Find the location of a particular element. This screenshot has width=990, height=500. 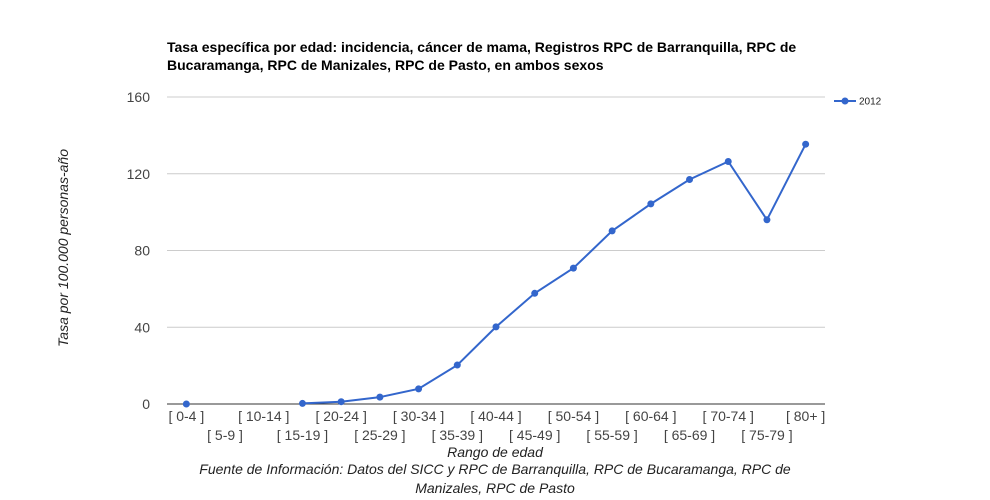

y-tick-label: 120 is located at coordinates (139, 174).